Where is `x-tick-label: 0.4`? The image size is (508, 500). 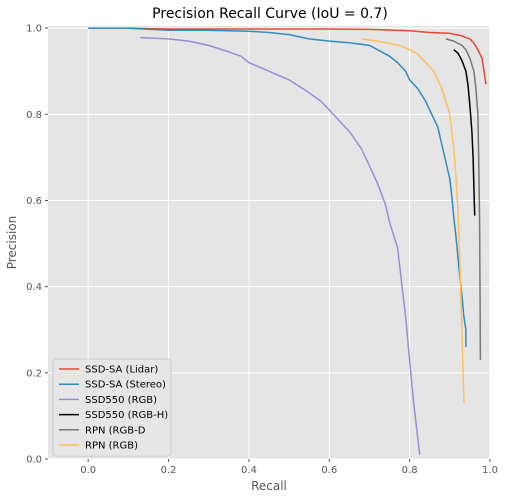
x-tick-label: 0.4 is located at coordinates (249, 470).